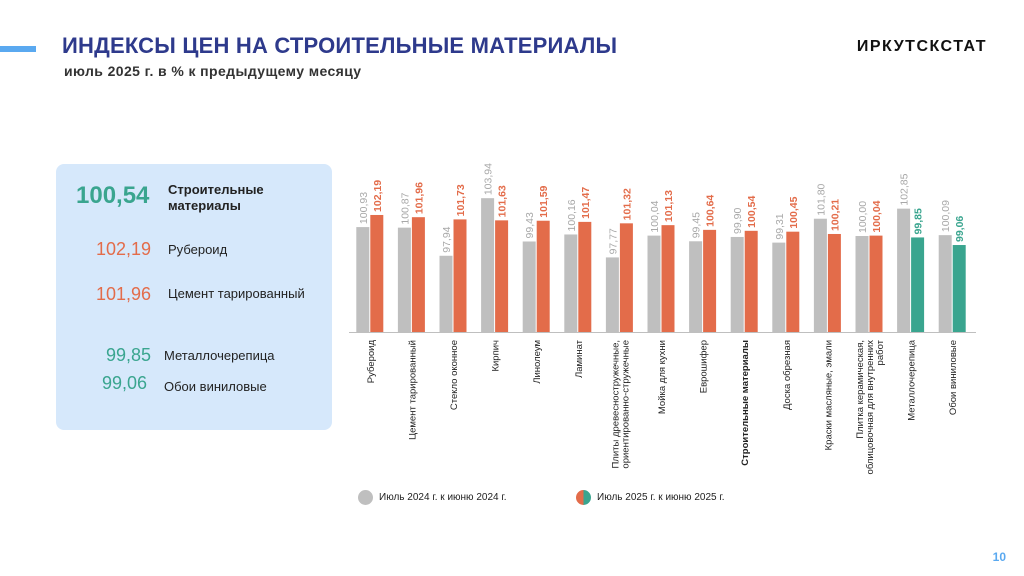 This screenshot has height=576, width=1024. What do you see at coordinates (113, 195) in the screenshot?
I see `summary-value-main: 100,54` at bounding box center [113, 195].